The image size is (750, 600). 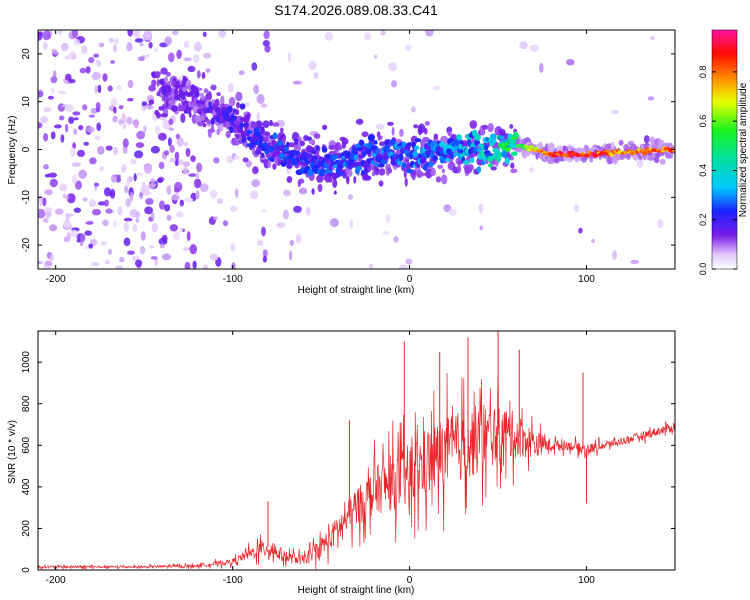 I want to click on y-tick-label: 10, so click(x=26, y=102).